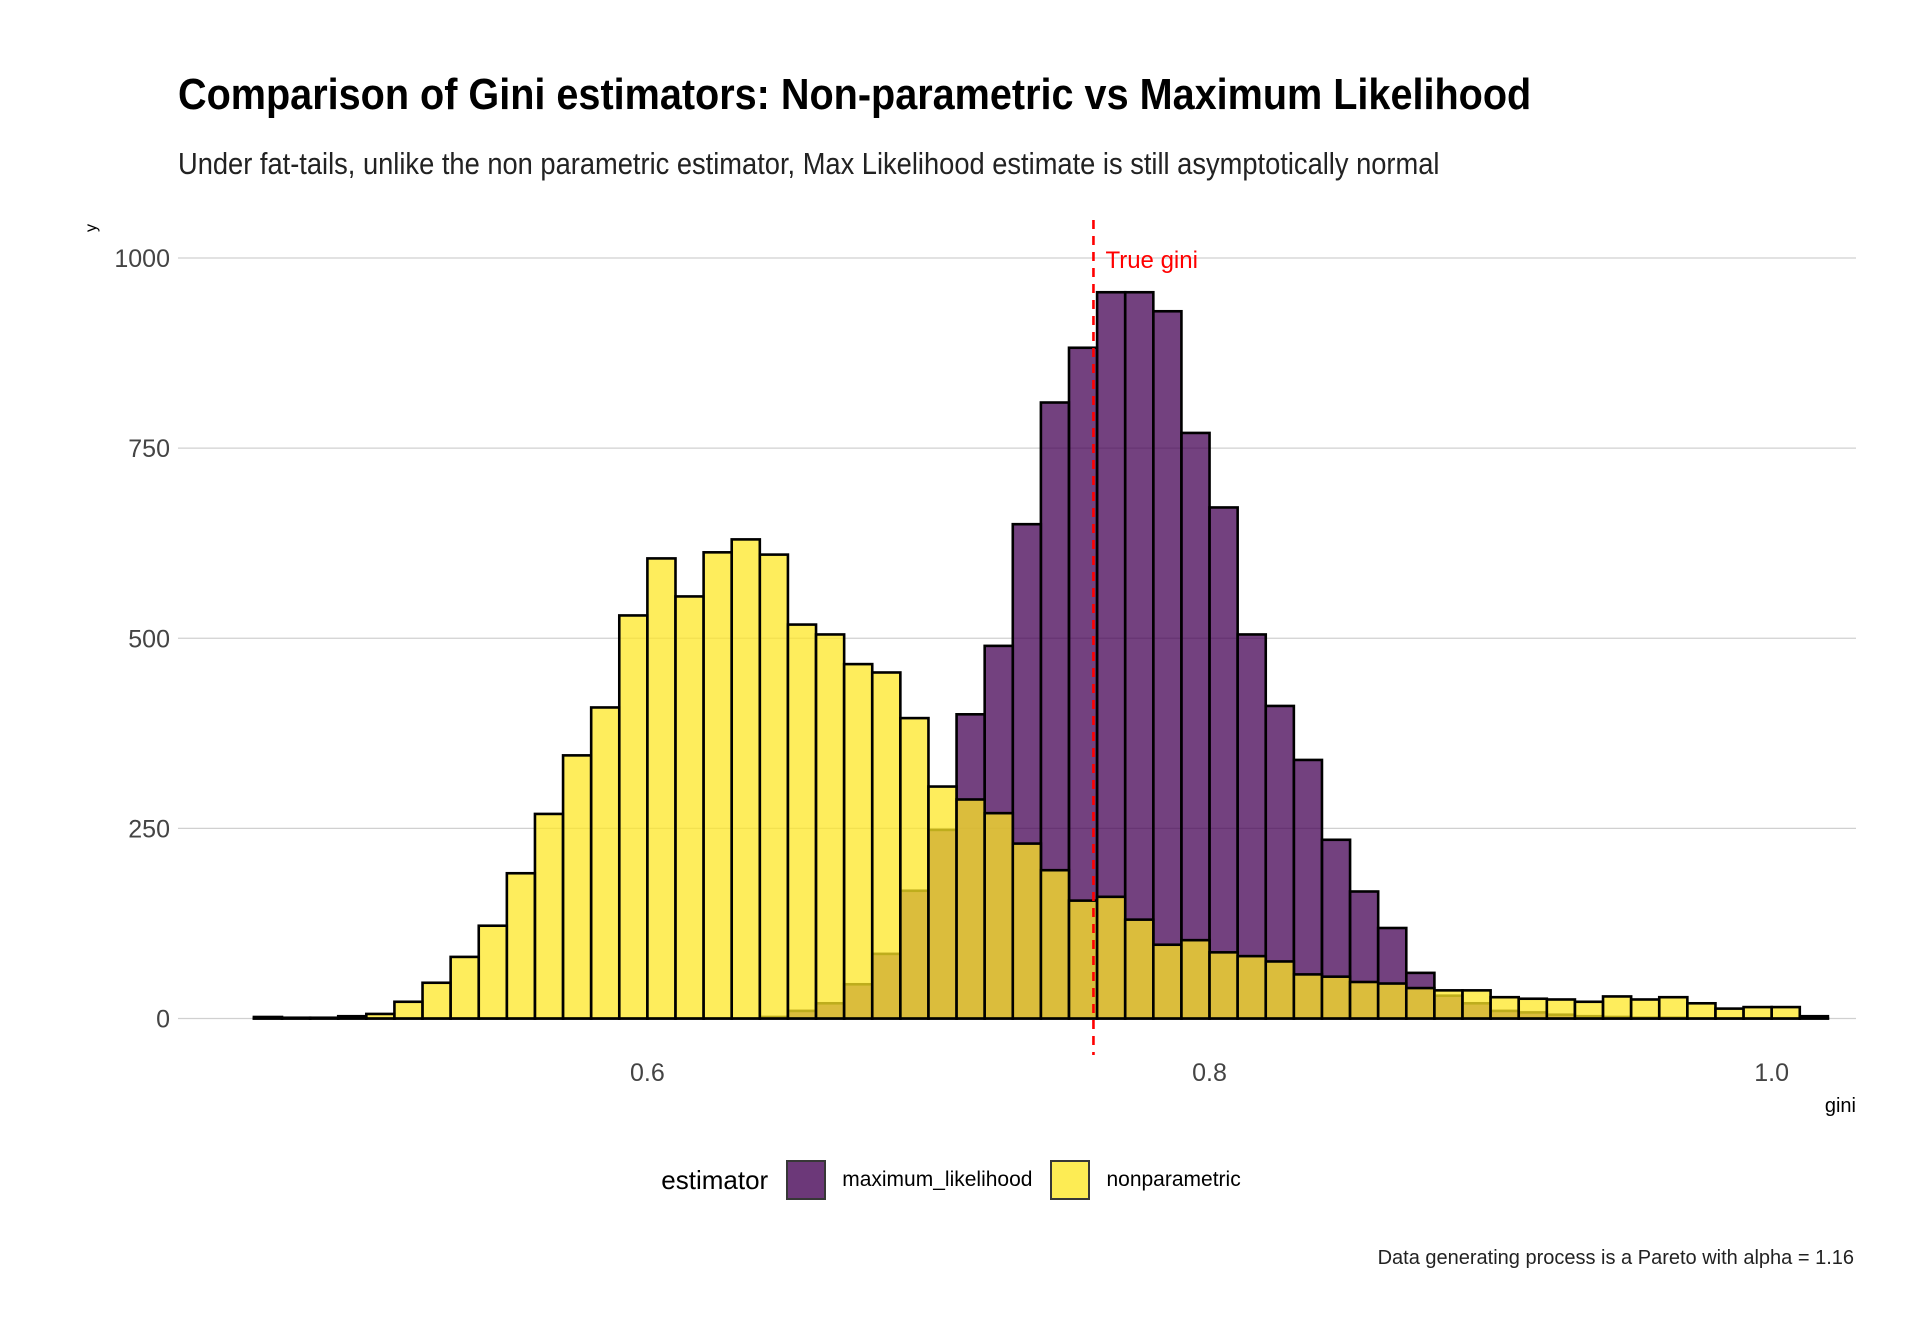  I want to click on legend-label-maximum-likelihood: maximum_likelihood, so click(937, 1179).